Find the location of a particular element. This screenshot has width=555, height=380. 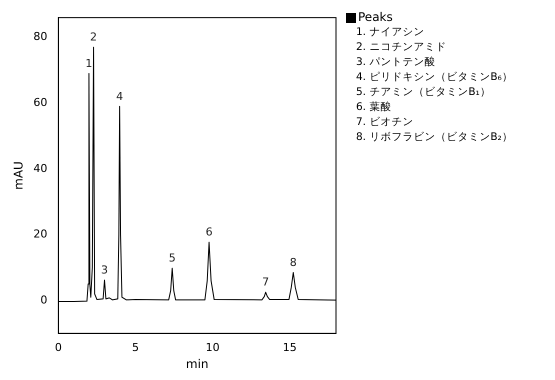

y-tick-label: 80 is located at coordinates (40, 37).